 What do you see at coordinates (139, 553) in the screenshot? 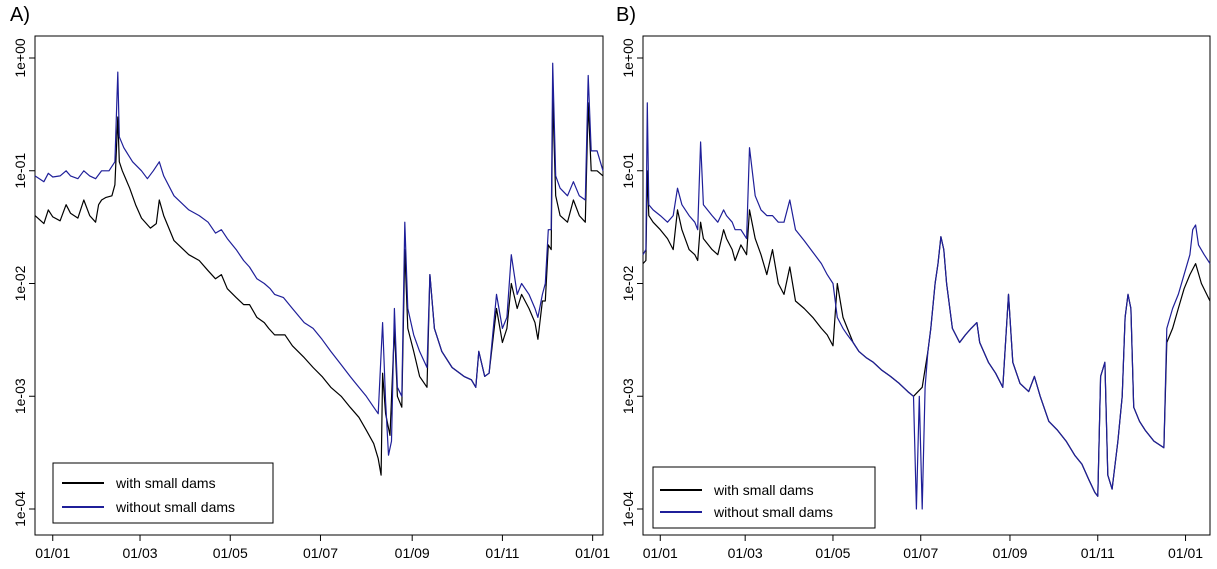
I see `x-tick-label-a-1: 01/03` at bounding box center [139, 553].